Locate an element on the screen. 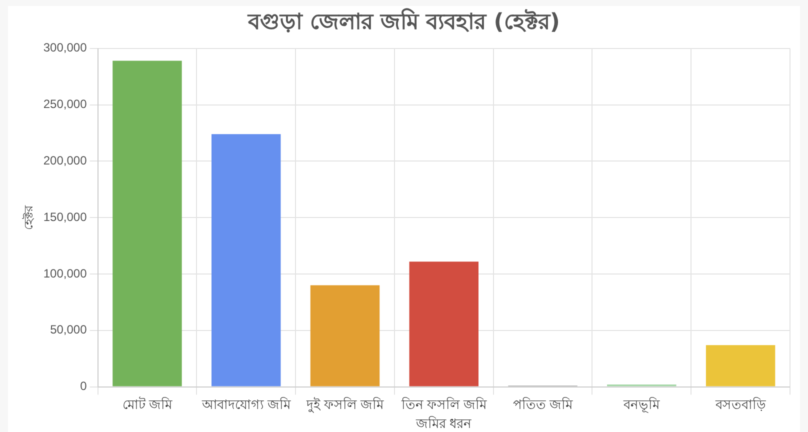  x-tick-label: তিন ফসলি জমি is located at coordinates (444, 404).